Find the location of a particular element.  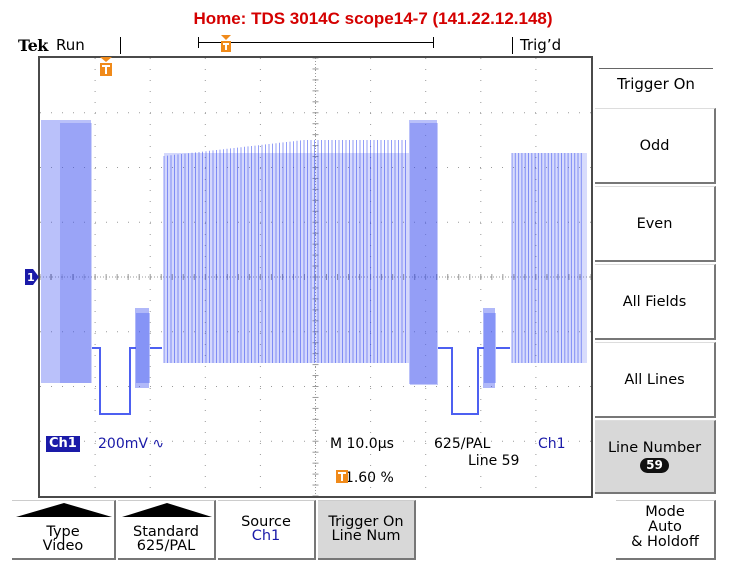

volts-per-div-readout: 200mV ∿ is located at coordinates (131, 444).